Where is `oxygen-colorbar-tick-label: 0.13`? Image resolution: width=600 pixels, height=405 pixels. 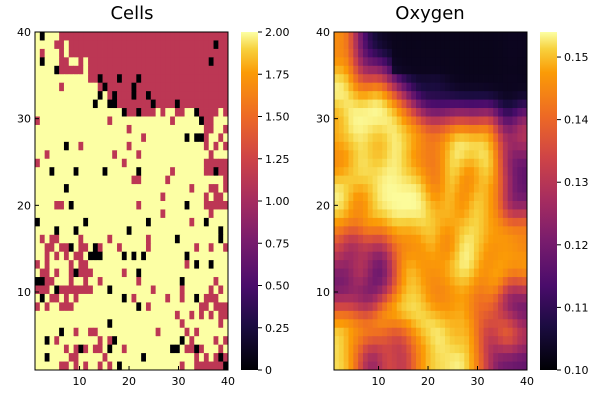 oxygen-colorbar-tick-label: 0.13 is located at coordinates (576, 182).